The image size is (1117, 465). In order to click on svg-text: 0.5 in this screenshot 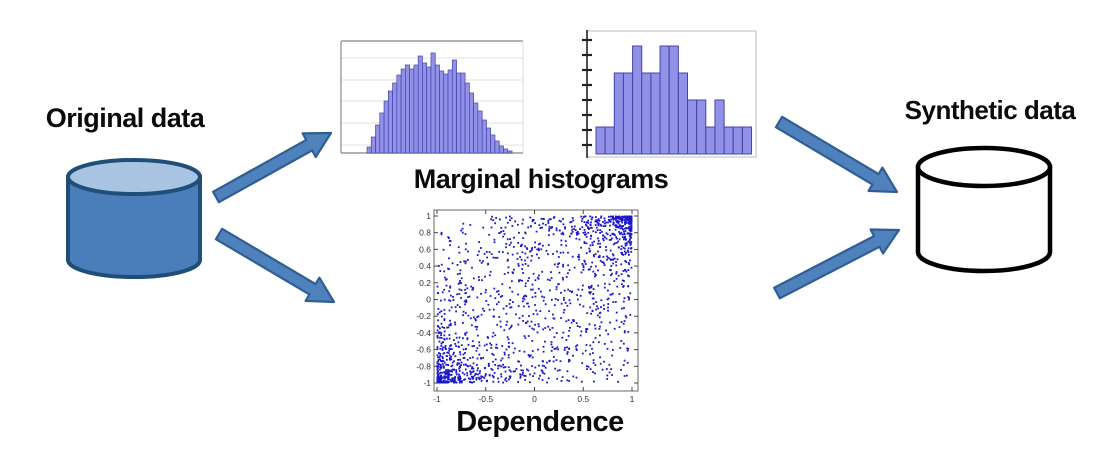, I will do `click(583, 399)`.